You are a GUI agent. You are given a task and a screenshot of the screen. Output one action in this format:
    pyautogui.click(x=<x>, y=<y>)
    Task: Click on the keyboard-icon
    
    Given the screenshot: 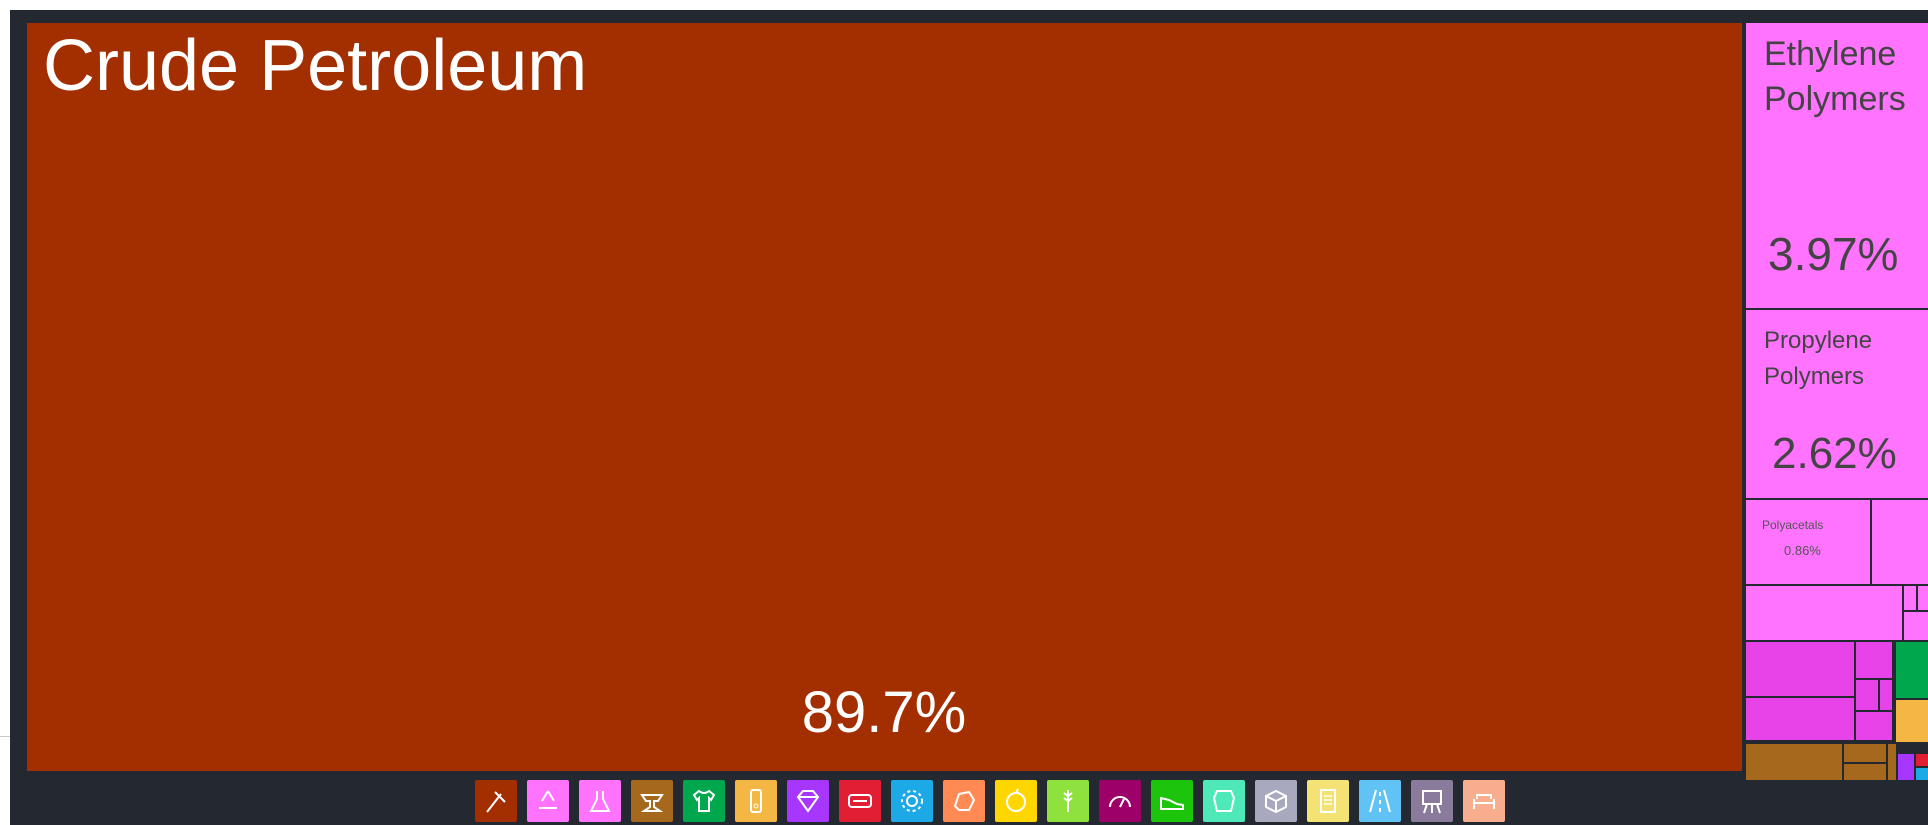 What is the action you would take?
    pyautogui.click(x=860, y=801)
    